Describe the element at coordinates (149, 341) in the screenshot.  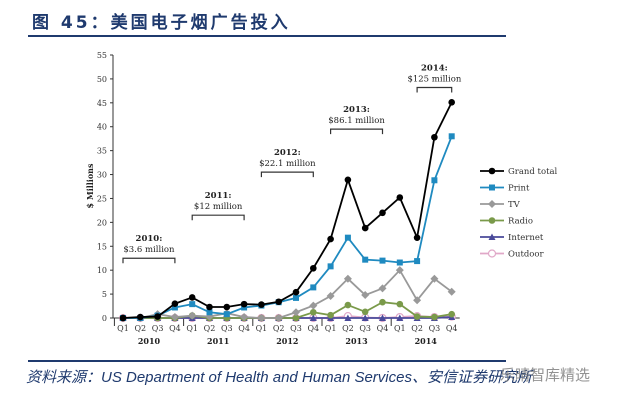
I see `year-label: 2010` at that location.